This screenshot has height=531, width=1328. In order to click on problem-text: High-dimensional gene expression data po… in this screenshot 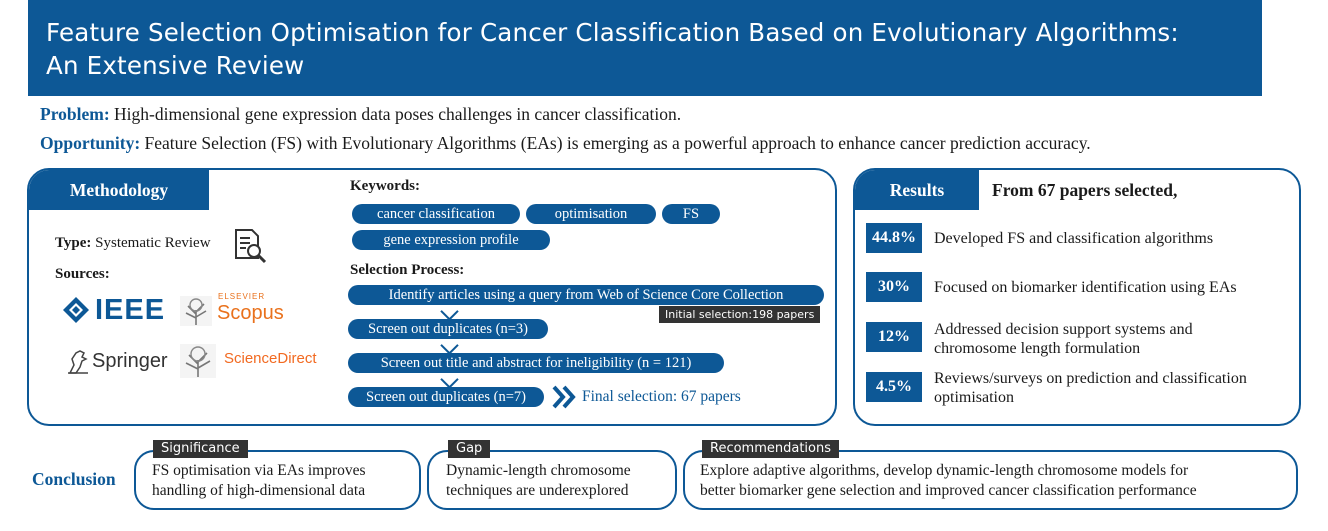, I will do `click(398, 114)`.